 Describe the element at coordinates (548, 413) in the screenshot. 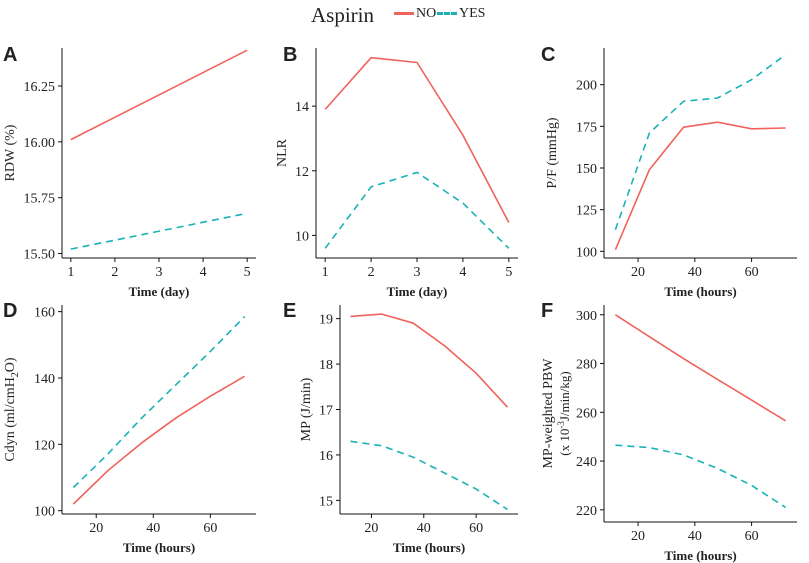

I see `y-axis-title-f: MP-weighted PBW` at that location.